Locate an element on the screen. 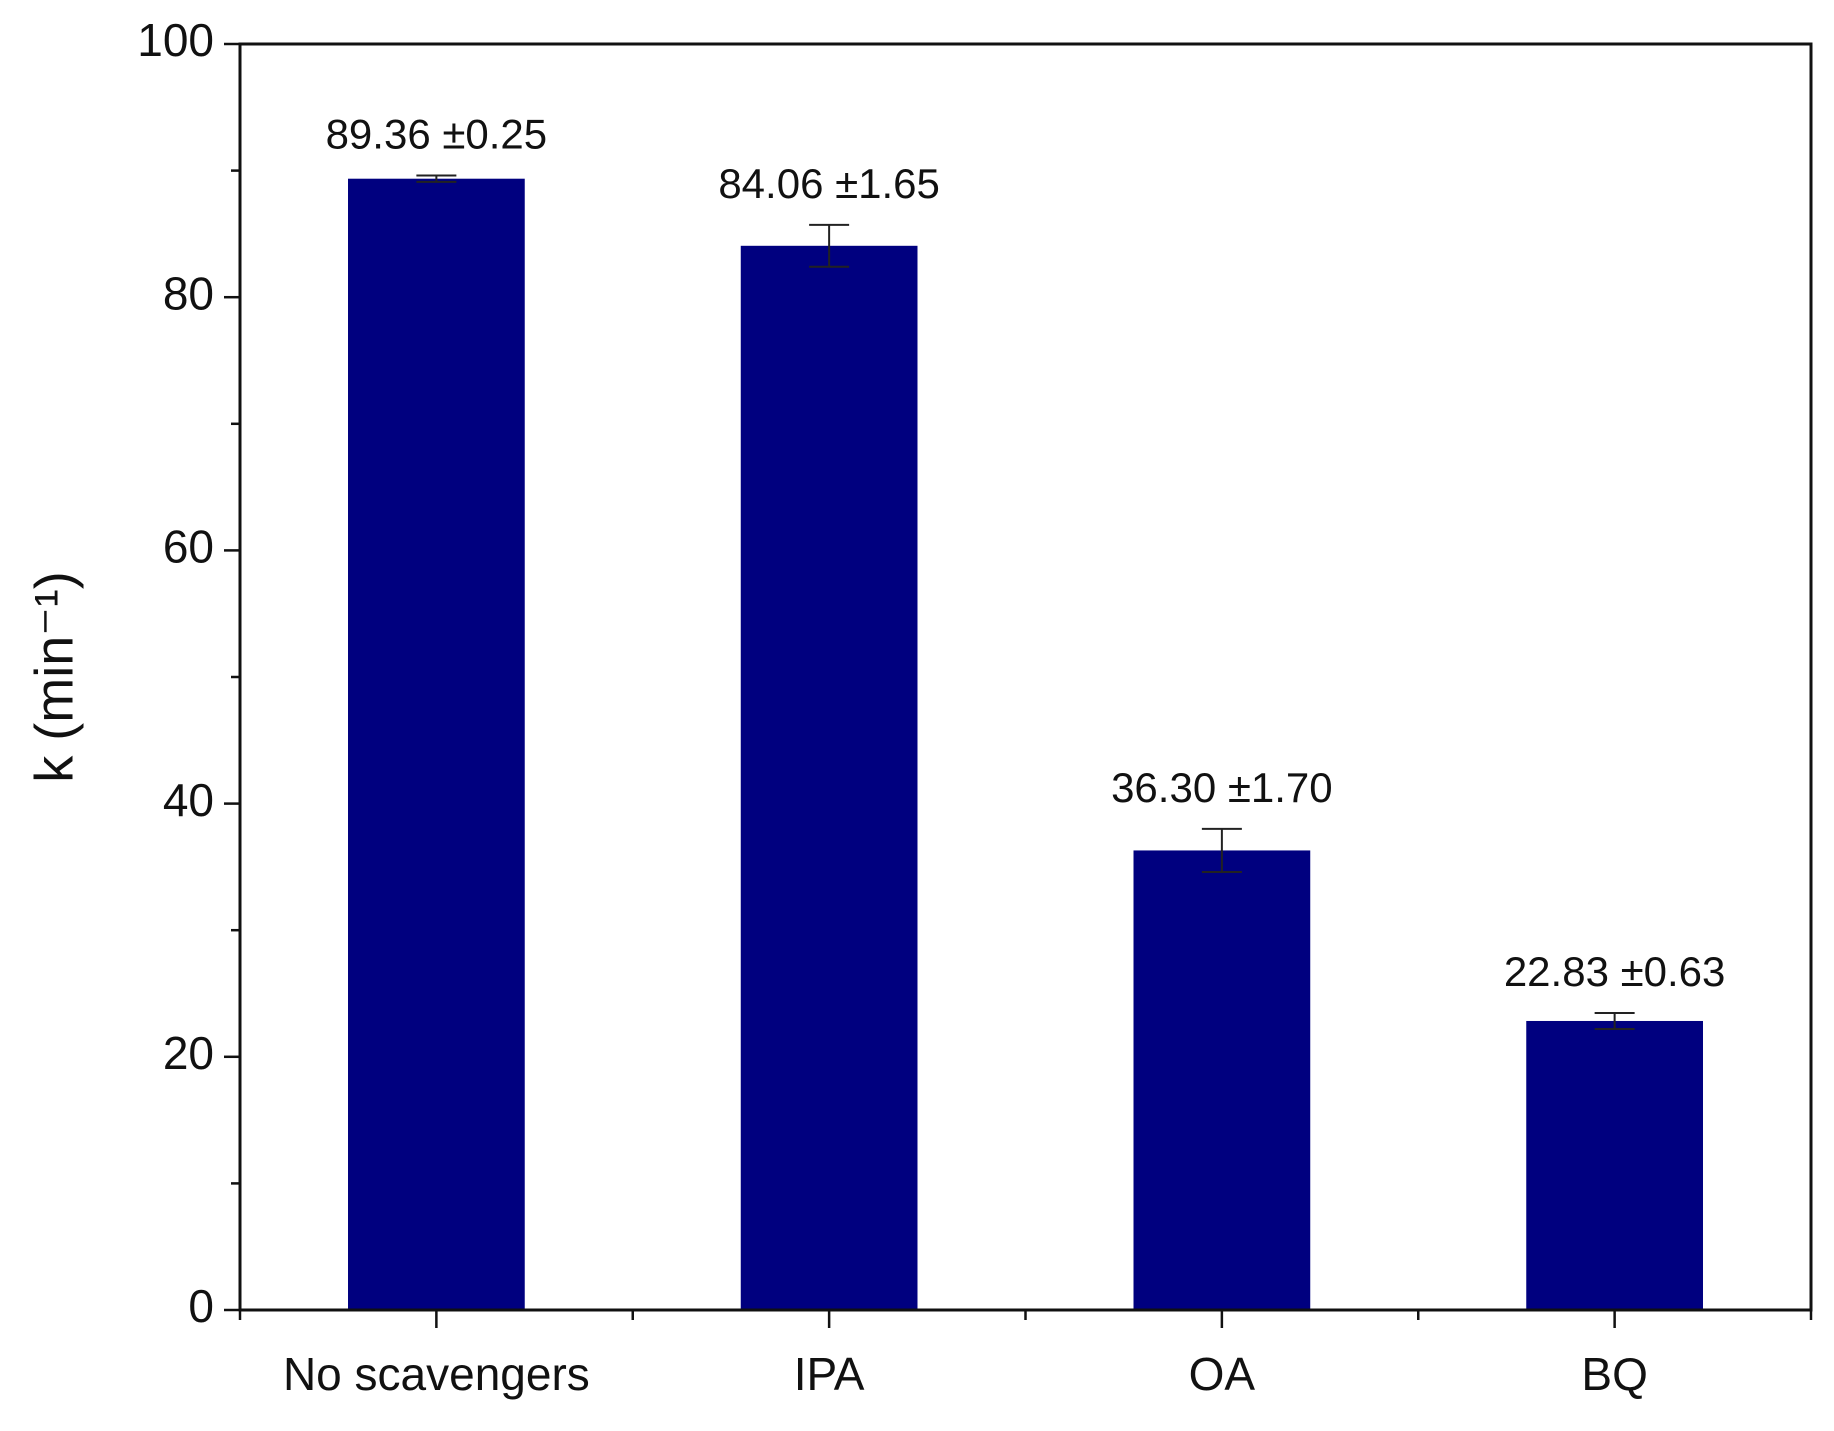 The width and height of the screenshot is (1834, 1431). y-tick-label: 0 is located at coordinates (201, 1306).